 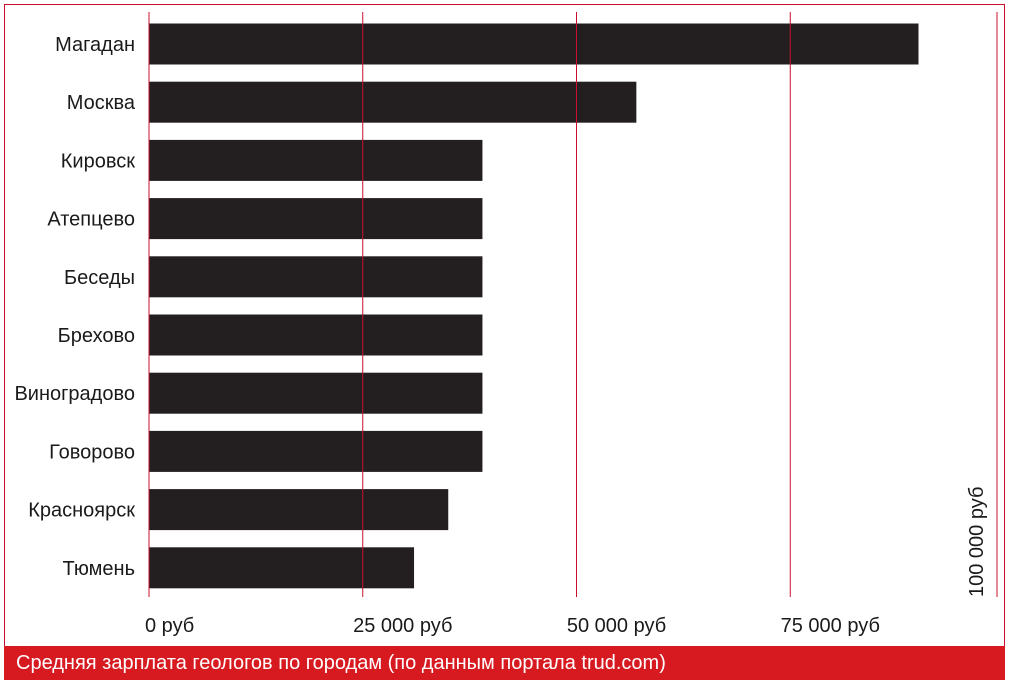 I want to click on category-label: Виноградово, so click(x=74, y=394).